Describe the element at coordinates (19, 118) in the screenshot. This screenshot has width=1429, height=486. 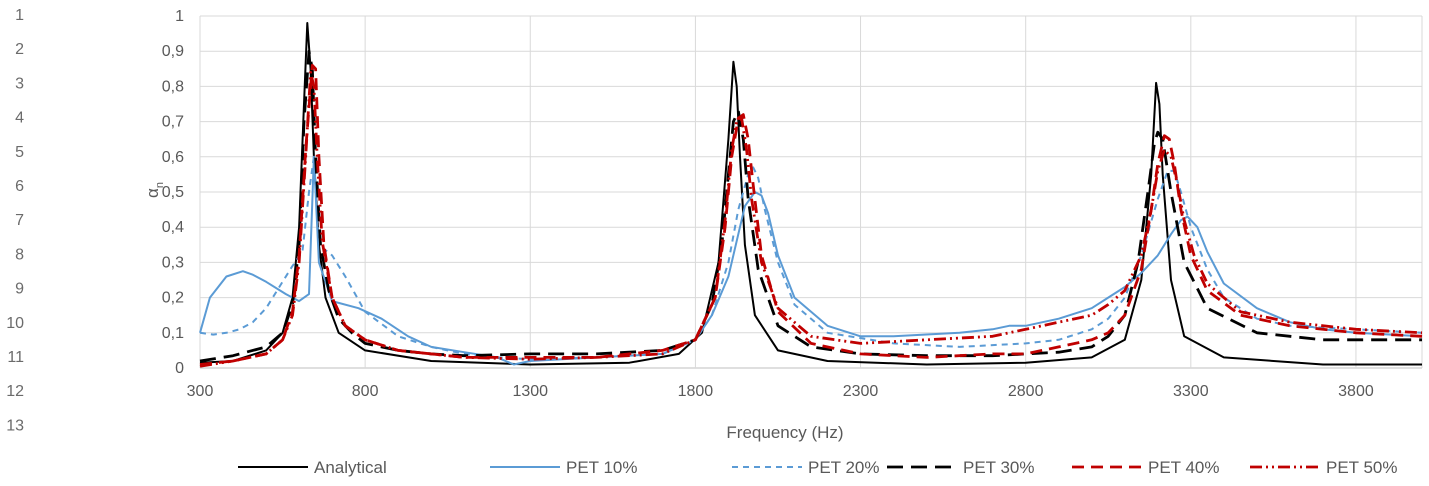
I see `row-number: 4` at that location.